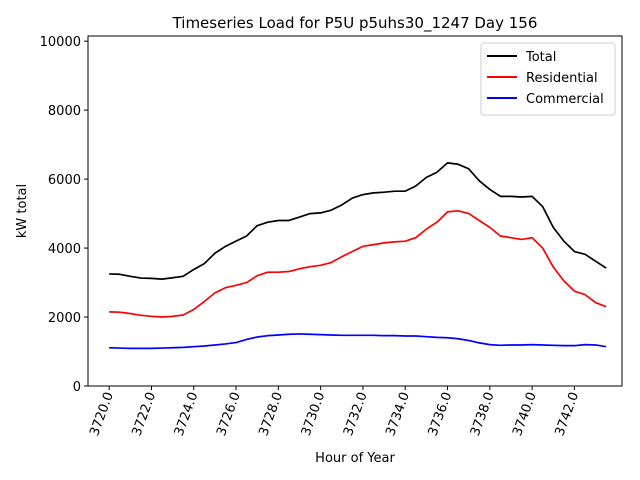 The image size is (640, 480). What do you see at coordinates (358, 341) in the screenshot?
I see `series-line-commercial` at bounding box center [358, 341].